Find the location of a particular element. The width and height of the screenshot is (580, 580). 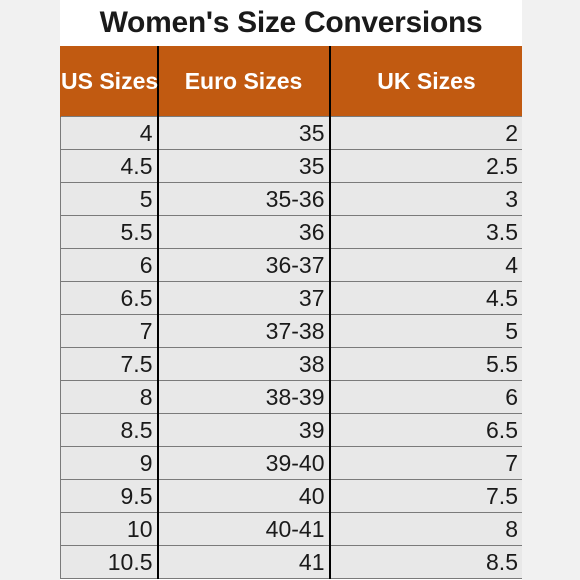

table-row: 8 38-39 6 is located at coordinates (291, 397).